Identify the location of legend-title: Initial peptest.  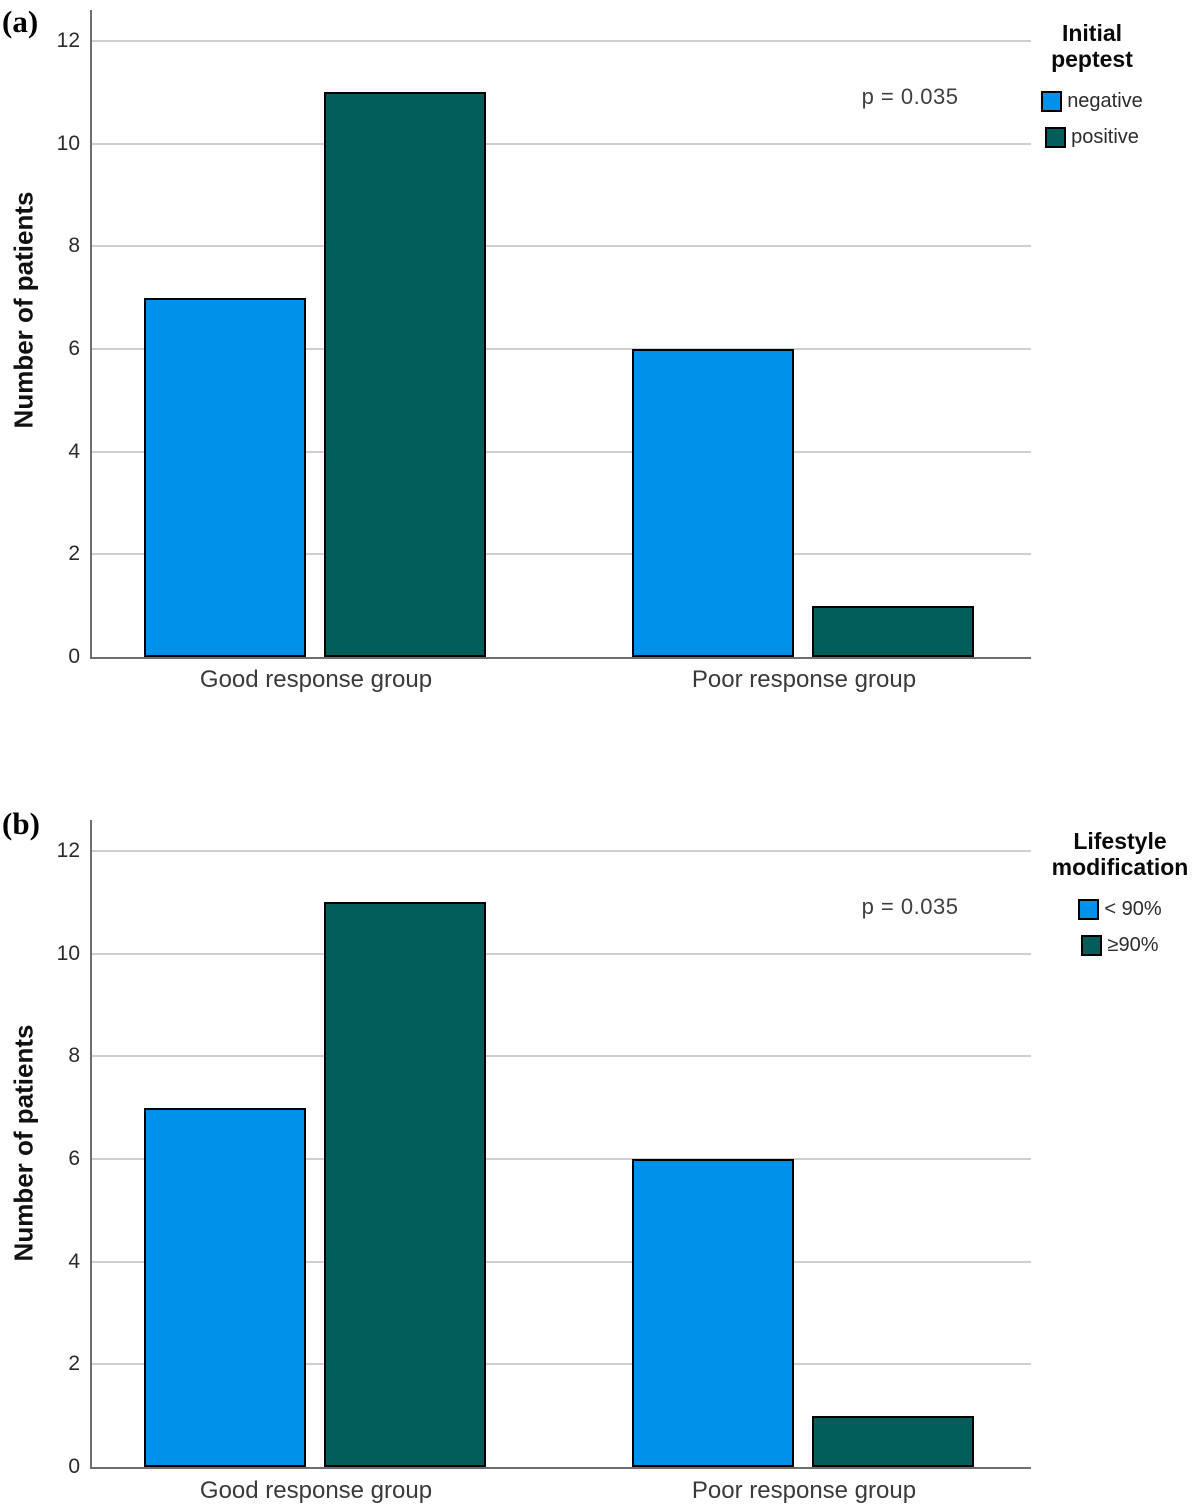
(1092, 46).